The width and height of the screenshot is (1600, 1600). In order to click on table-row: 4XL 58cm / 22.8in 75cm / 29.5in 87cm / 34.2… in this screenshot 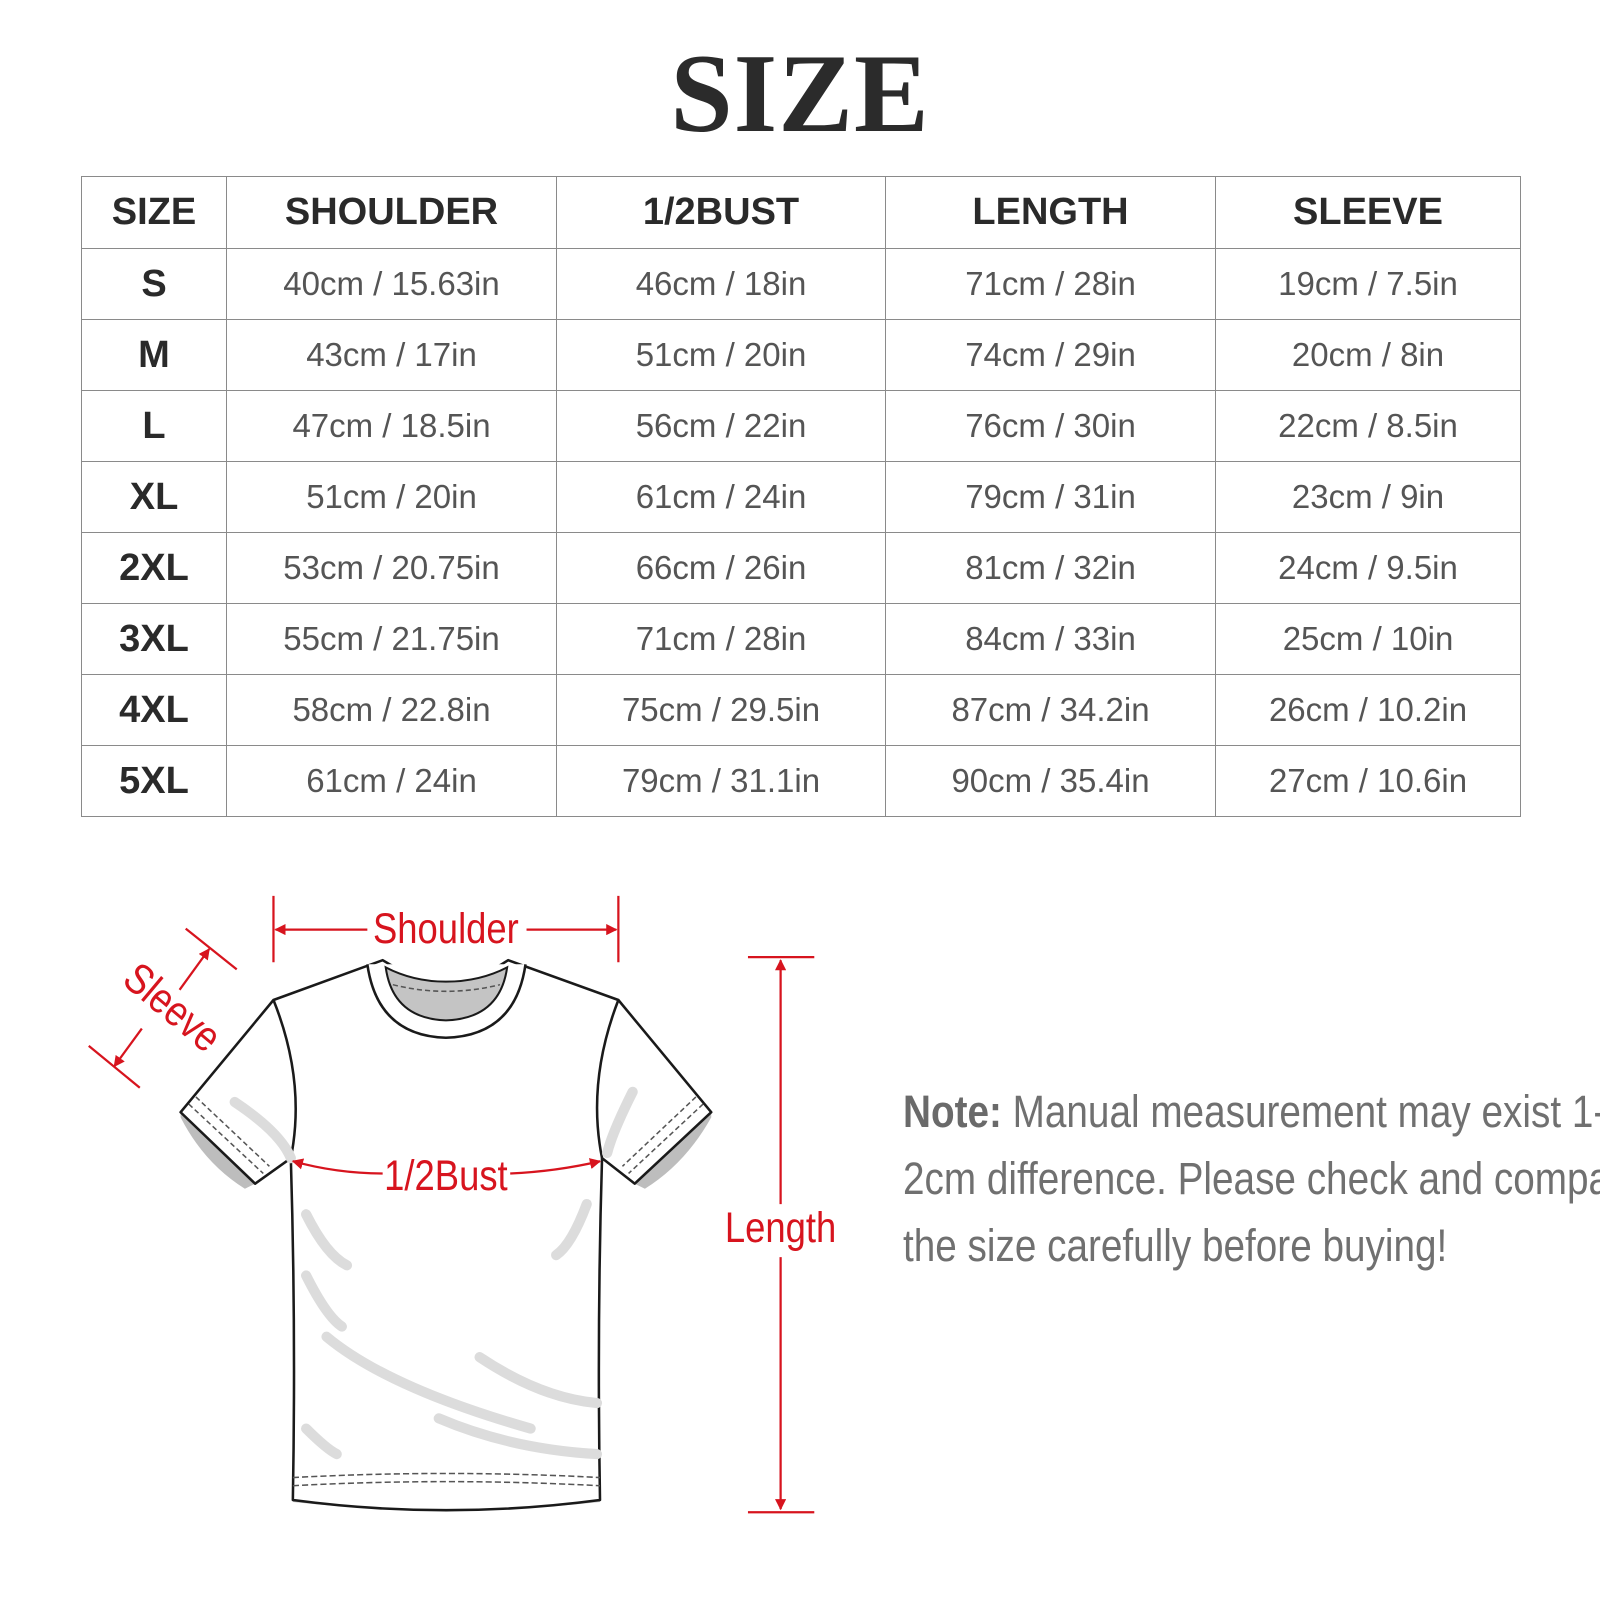, I will do `click(801, 710)`.